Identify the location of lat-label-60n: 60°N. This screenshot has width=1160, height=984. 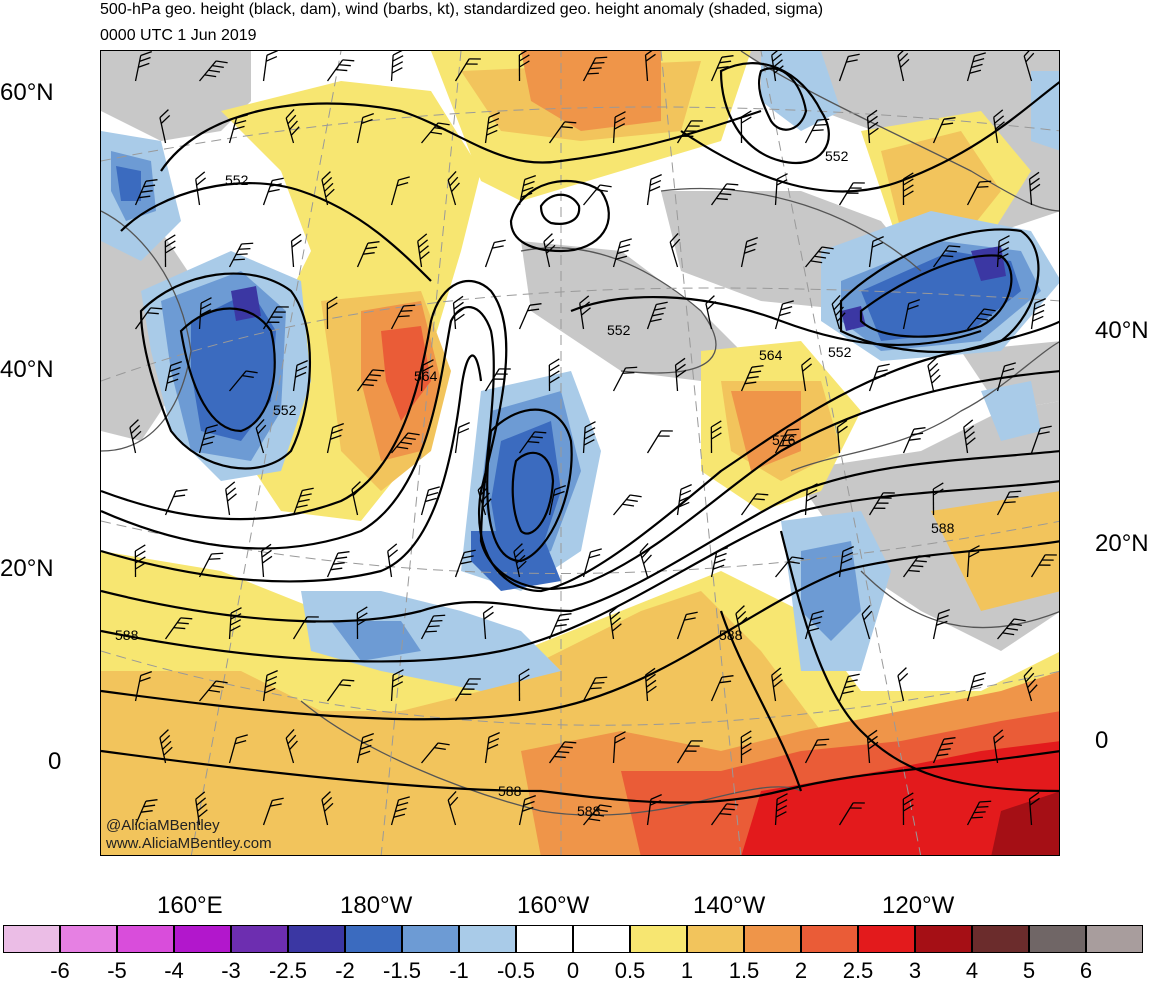
(27, 93).